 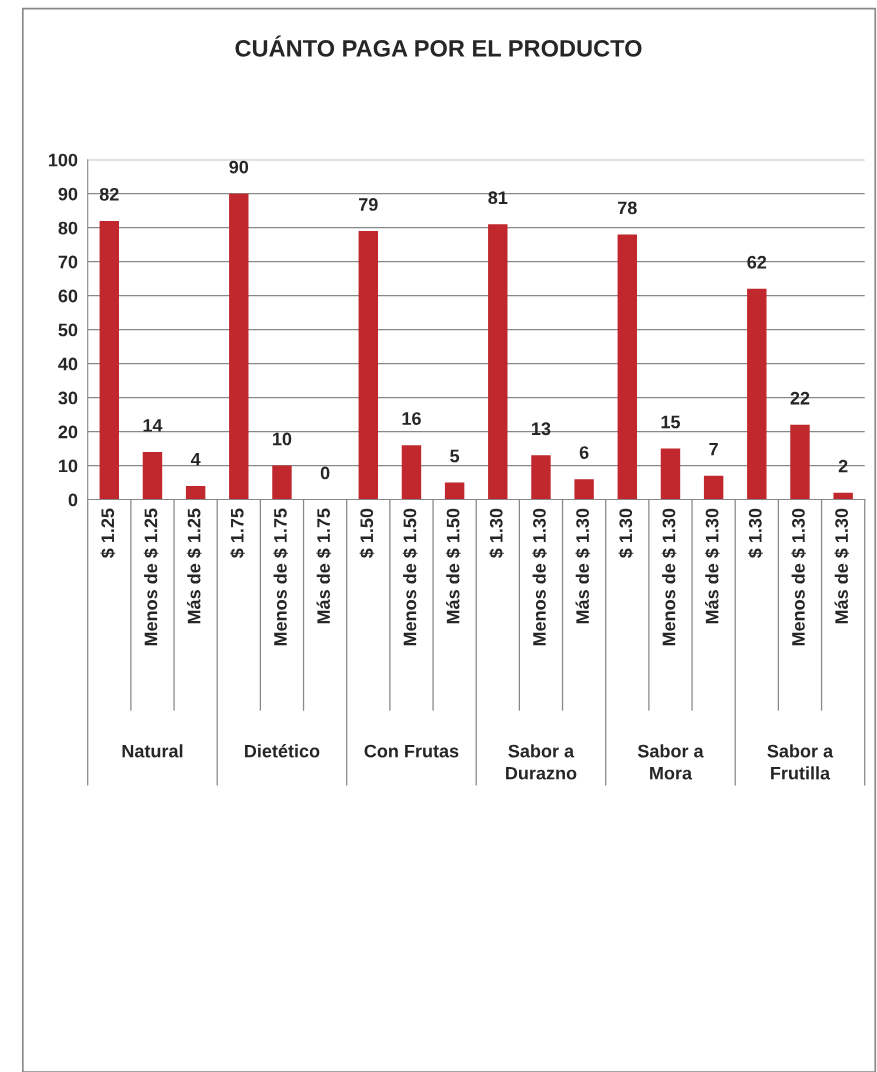 What do you see at coordinates (584, 452) in the screenshot?
I see `data-label: 6` at bounding box center [584, 452].